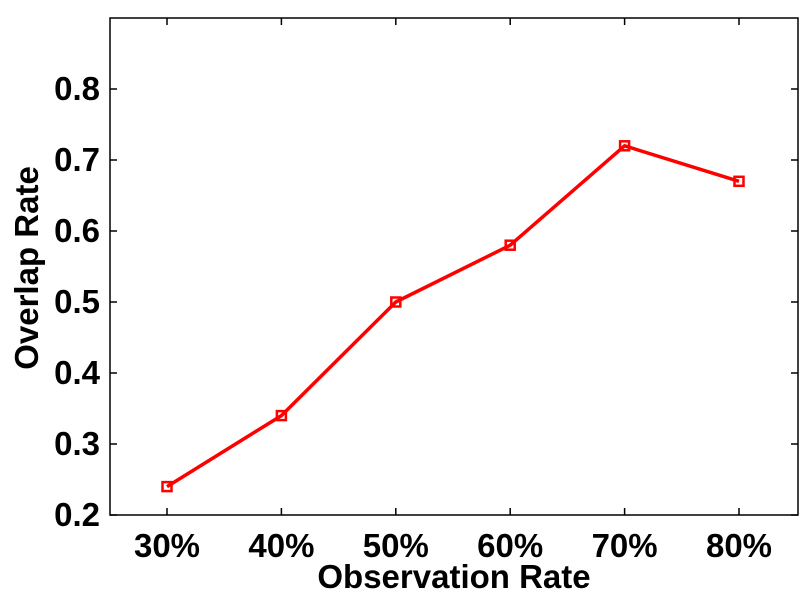  Describe the element at coordinates (77, 514) in the screenshot. I see `y-tick-label: 0.2` at that location.